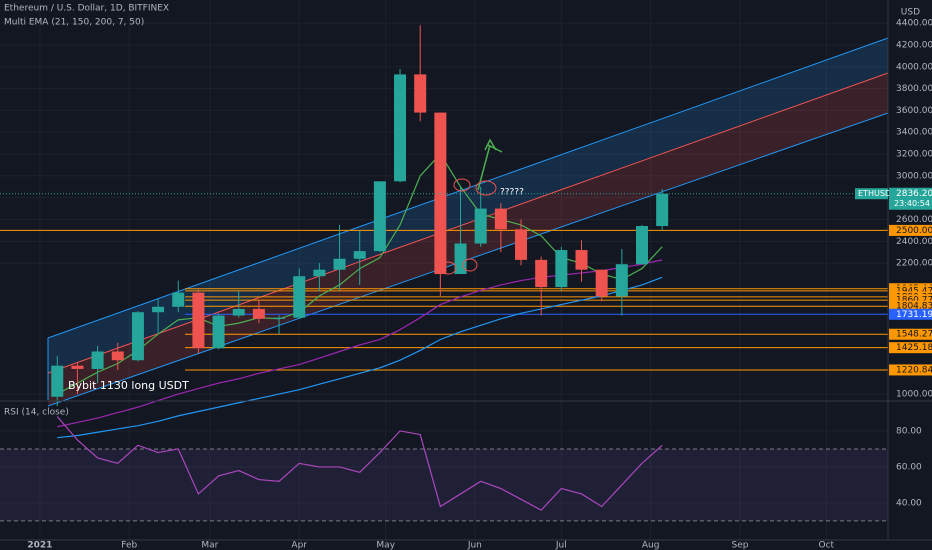 This screenshot has width=932, height=550. Describe the element at coordinates (86, 9) in the screenshot. I see `chart-title: Ethereum / U.S. Dollar, 1D, BITFINEX` at that location.